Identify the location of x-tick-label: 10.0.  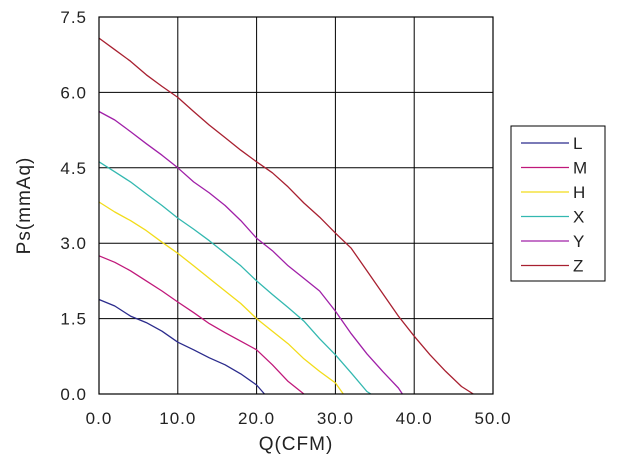
(177, 418).